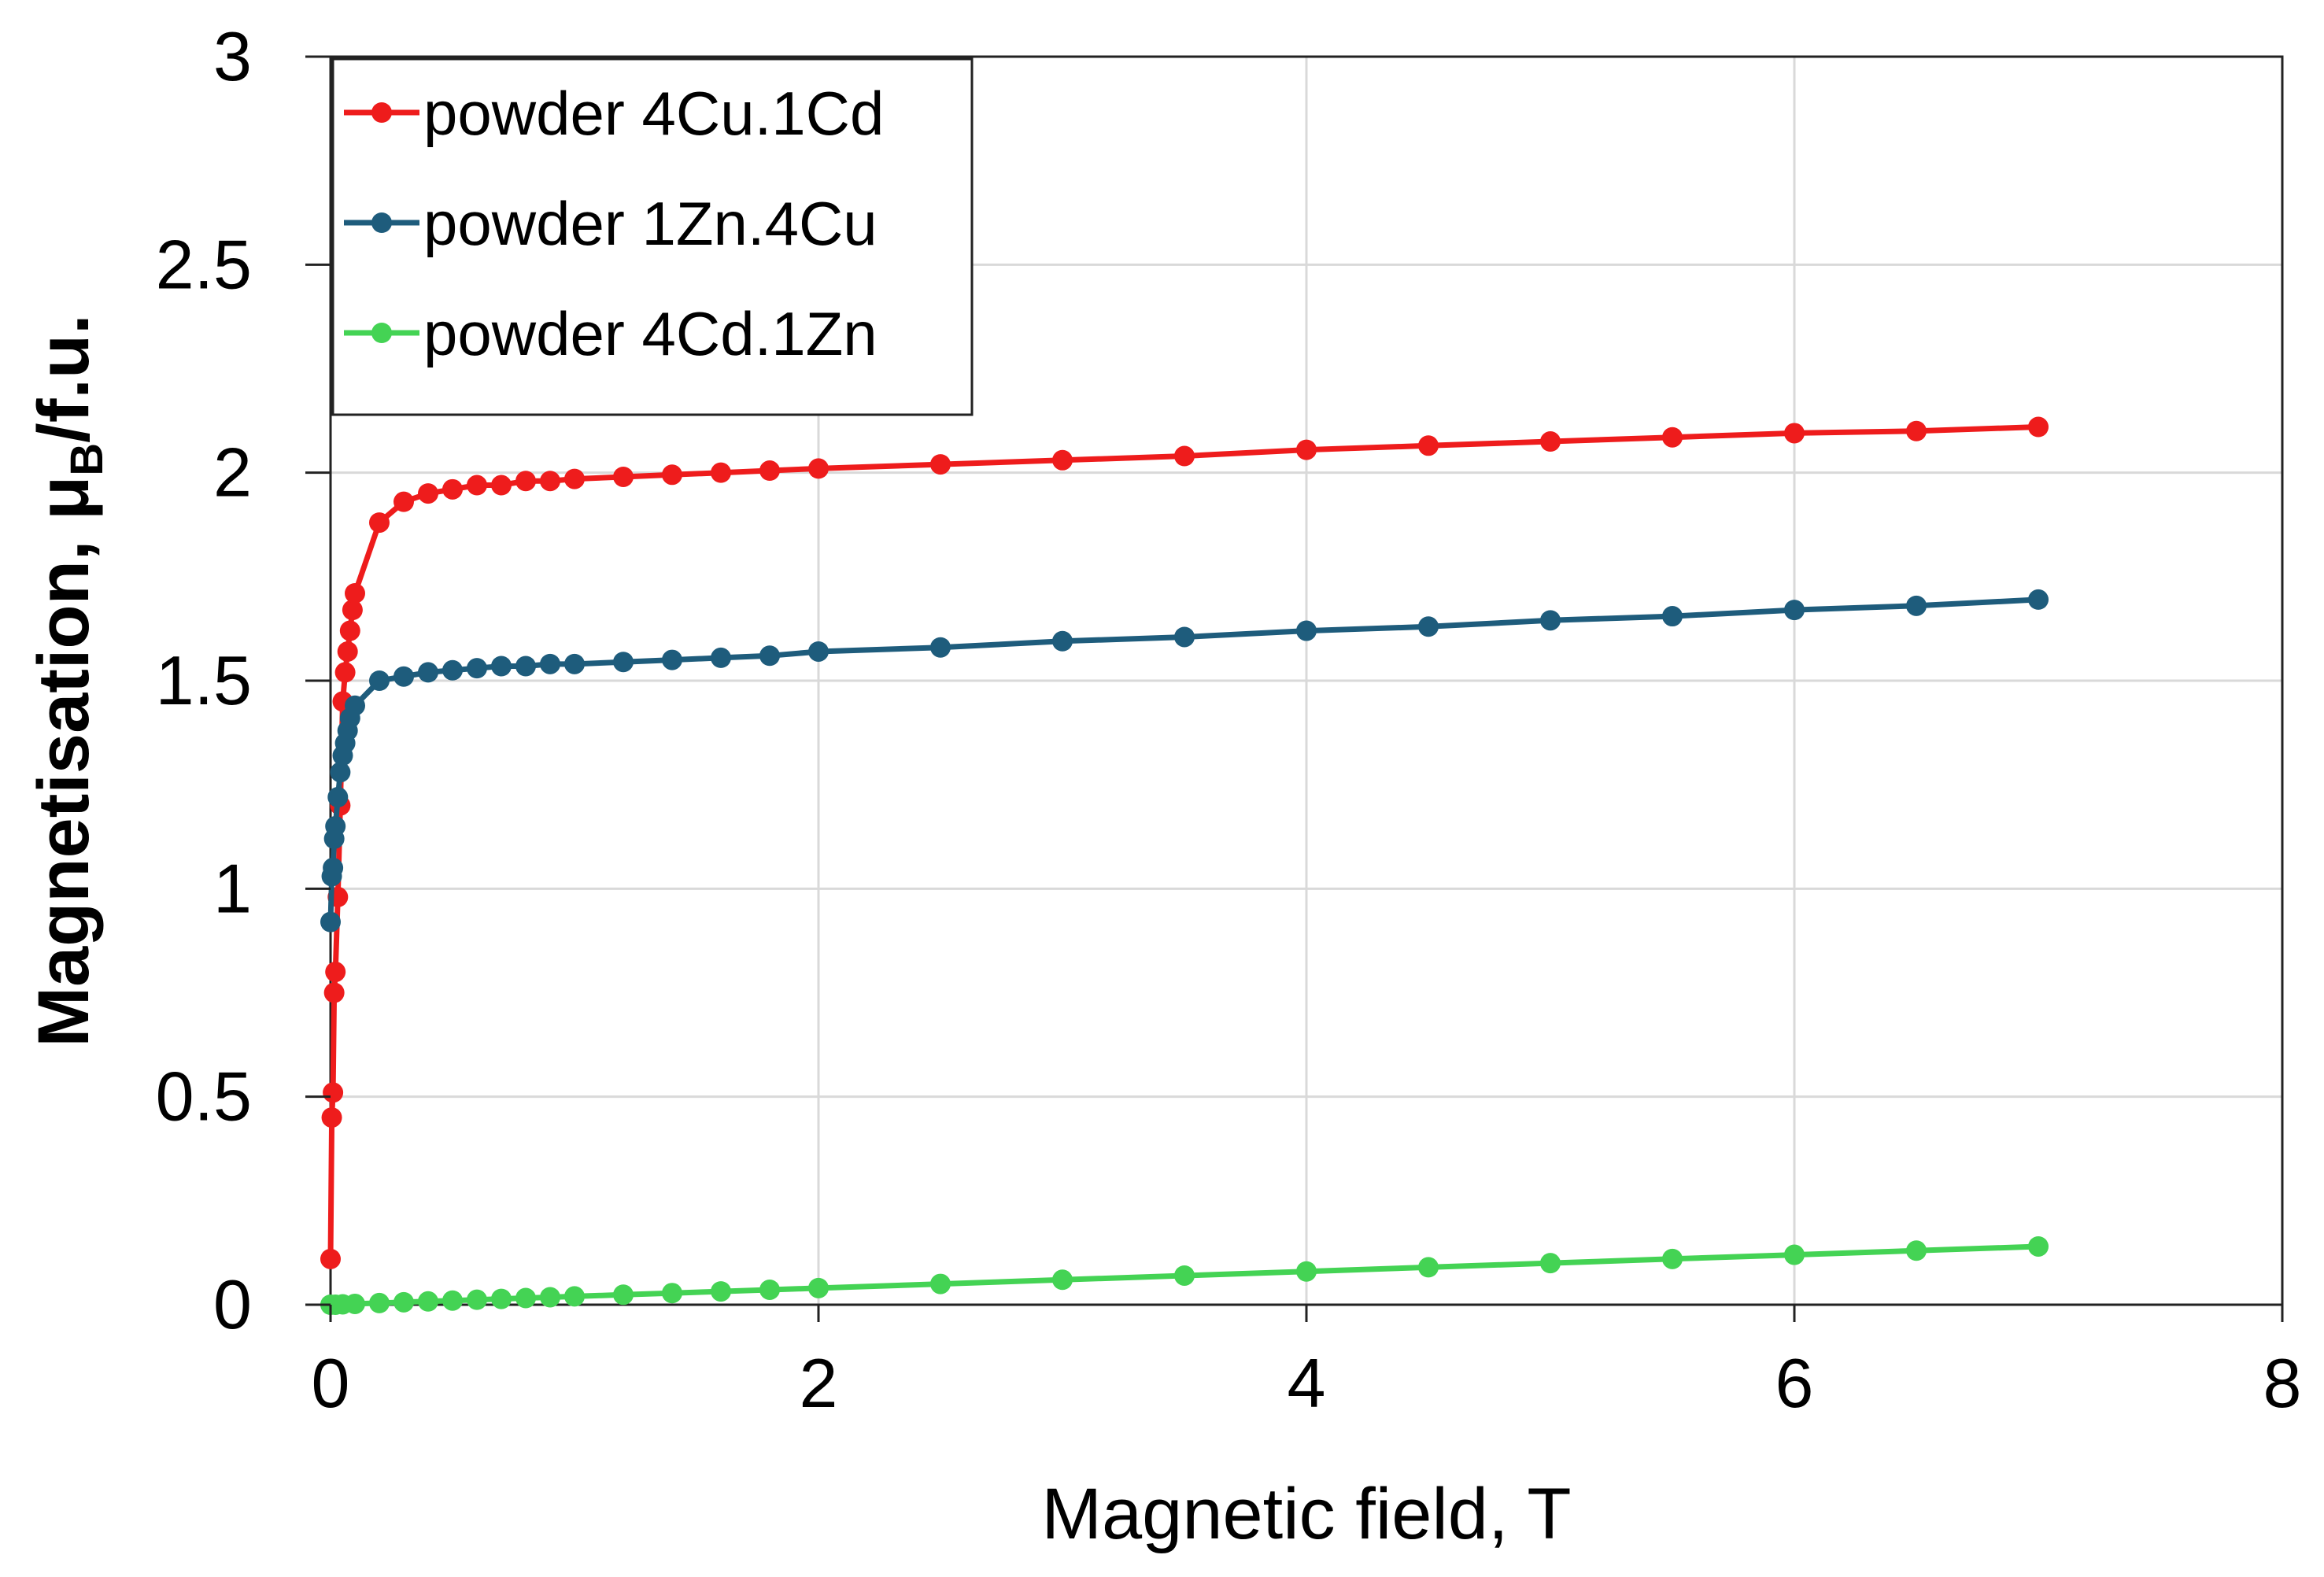 This screenshot has width=2324, height=1577. Describe the element at coordinates (87, 459) in the screenshot. I see `y-axis-title-subscript: B` at that location.